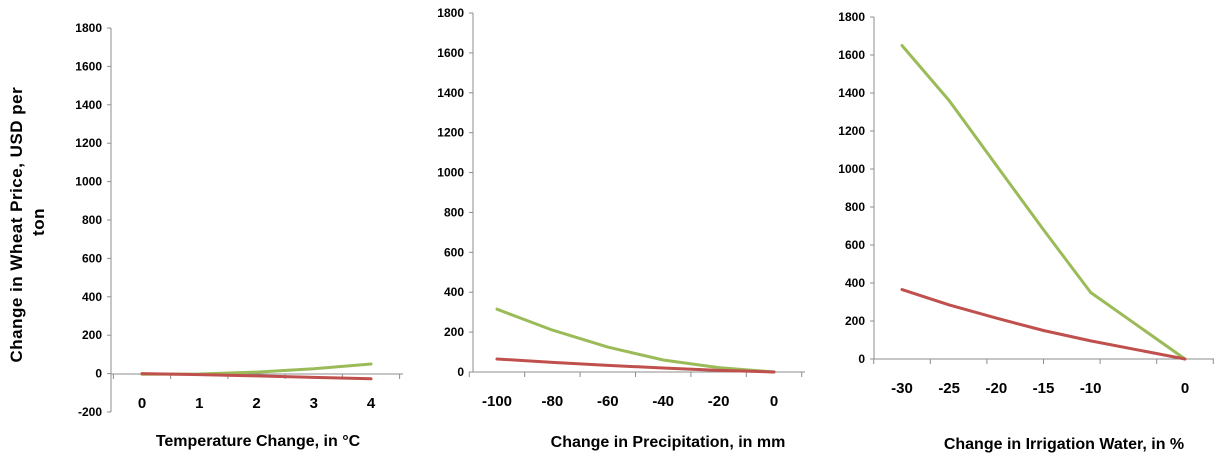 Image resolution: width=1214 pixels, height=456 pixels. I want to click on x-tick-label: -40, so click(663, 401).